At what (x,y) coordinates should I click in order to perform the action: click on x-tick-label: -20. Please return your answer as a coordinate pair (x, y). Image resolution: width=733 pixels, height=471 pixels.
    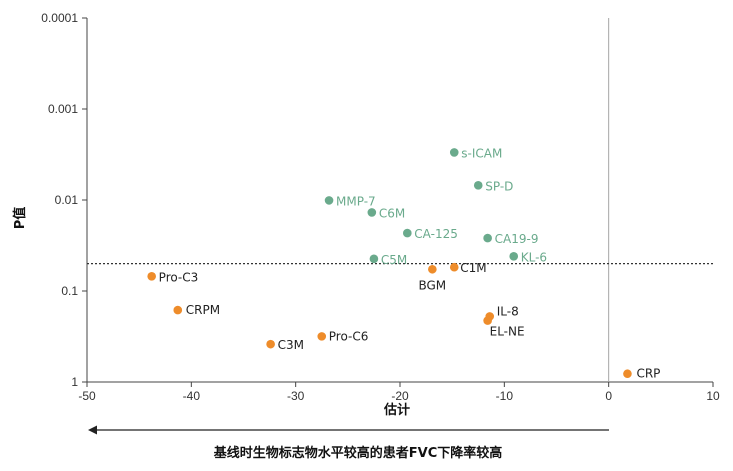
    Looking at the image, I should click on (400, 396).